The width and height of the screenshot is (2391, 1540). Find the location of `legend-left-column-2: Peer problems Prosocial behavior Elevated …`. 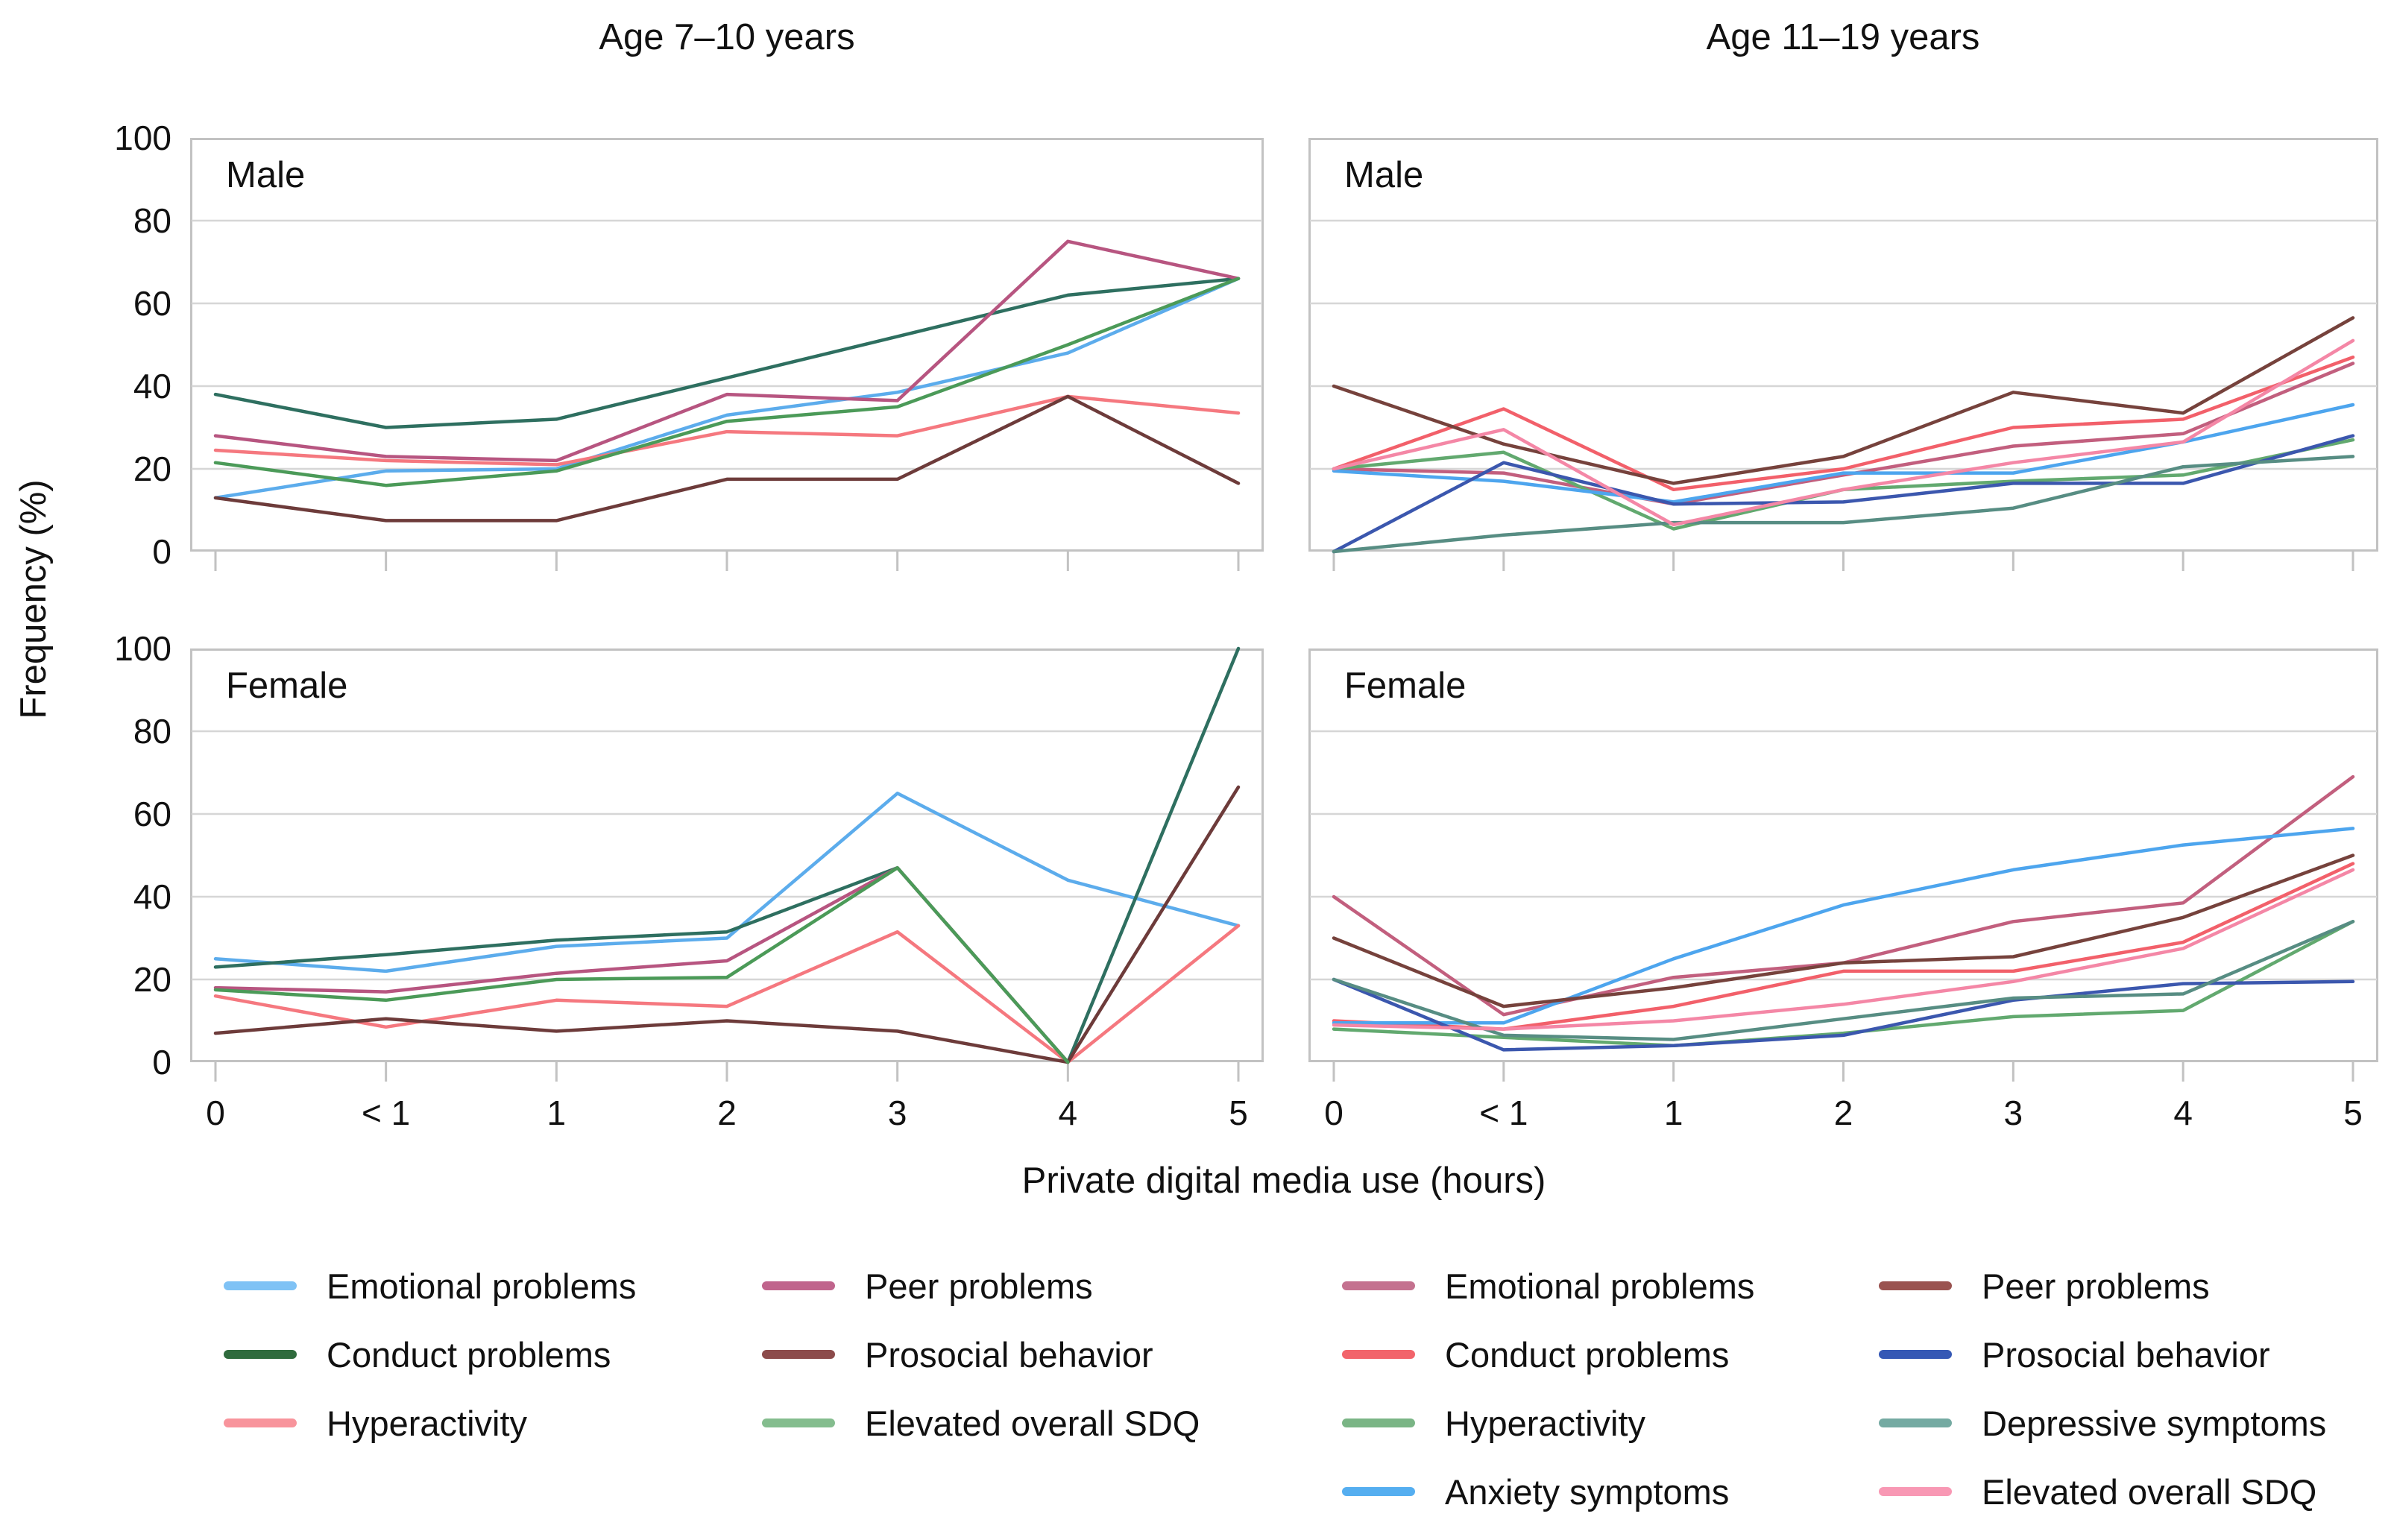

legend-left-column-2: Peer problems Prosocial behavior Elevated … is located at coordinates (981, 1354).